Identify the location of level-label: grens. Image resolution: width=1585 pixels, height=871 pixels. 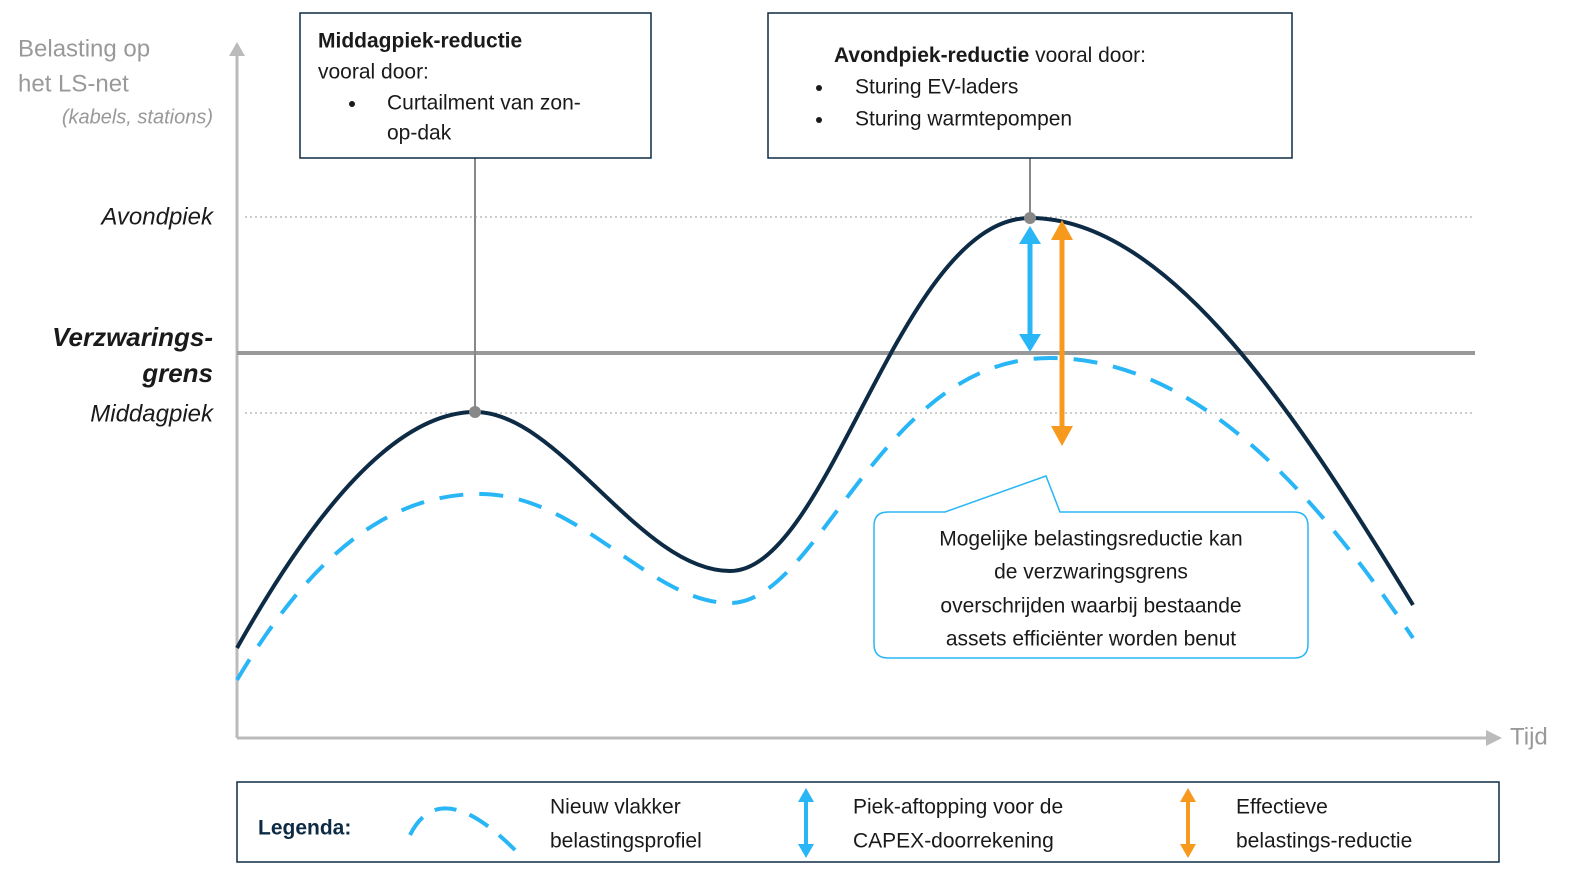
(177, 373).